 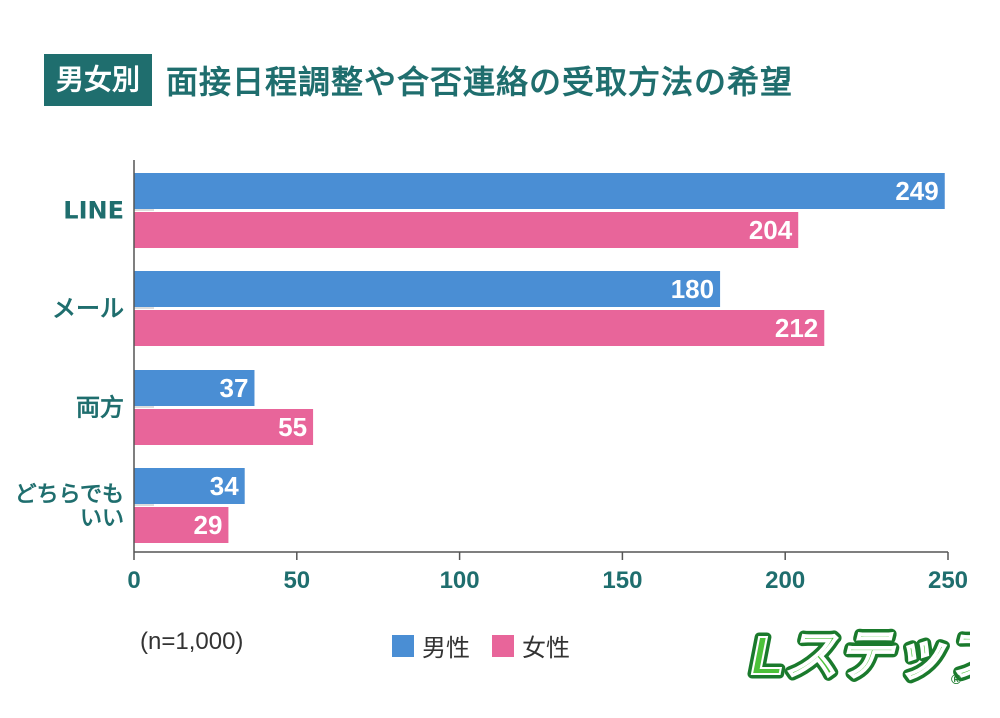 What do you see at coordinates (948, 580) in the screenshot?
I see `x-tick-label-5: 250` at bounding box center [948, 580].